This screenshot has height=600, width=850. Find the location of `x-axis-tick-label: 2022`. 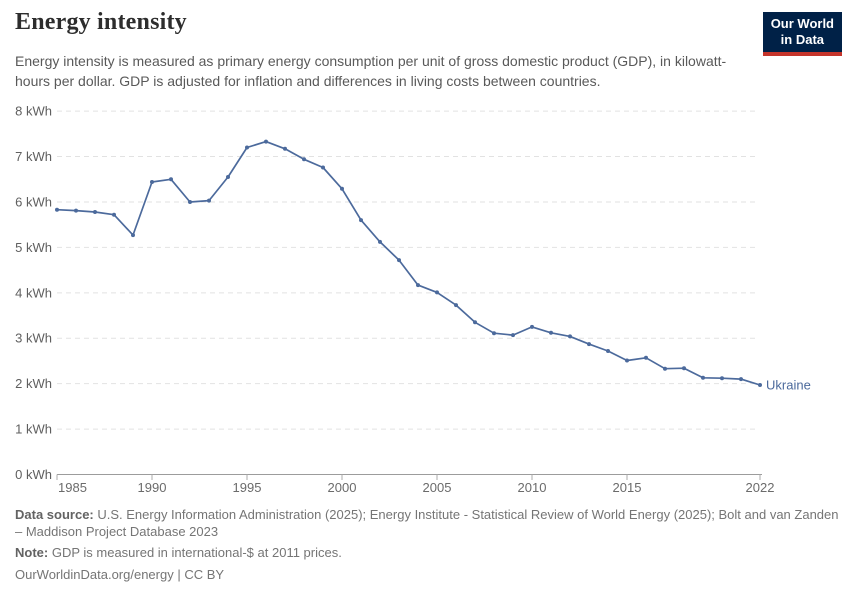

x-axis-tick-label: 2022 is located at coordinates (760, 487).